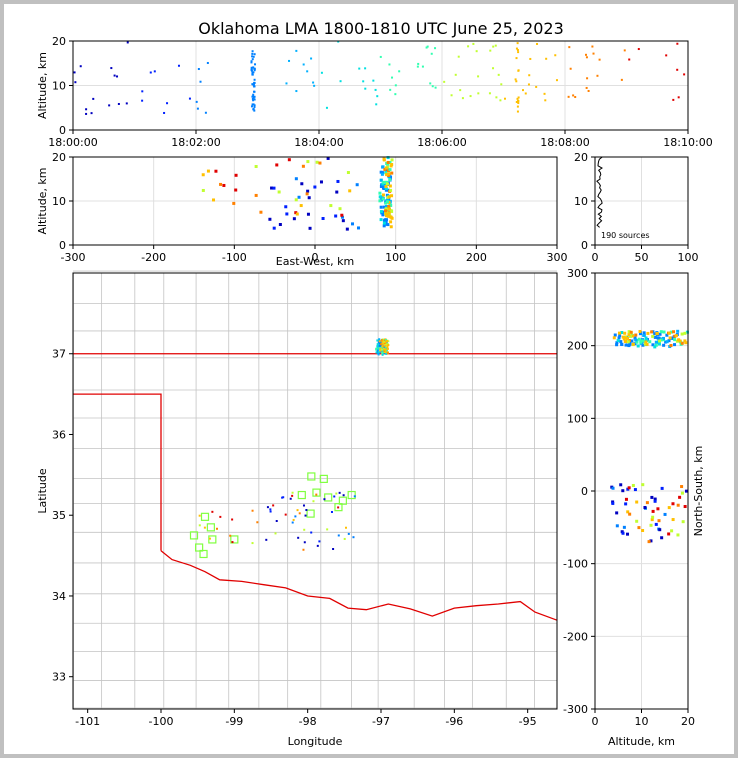 The height and width of the screenshot is (758, 738). I want to click on ns-alt-ytick-label-6: 300, so click(577, 273).